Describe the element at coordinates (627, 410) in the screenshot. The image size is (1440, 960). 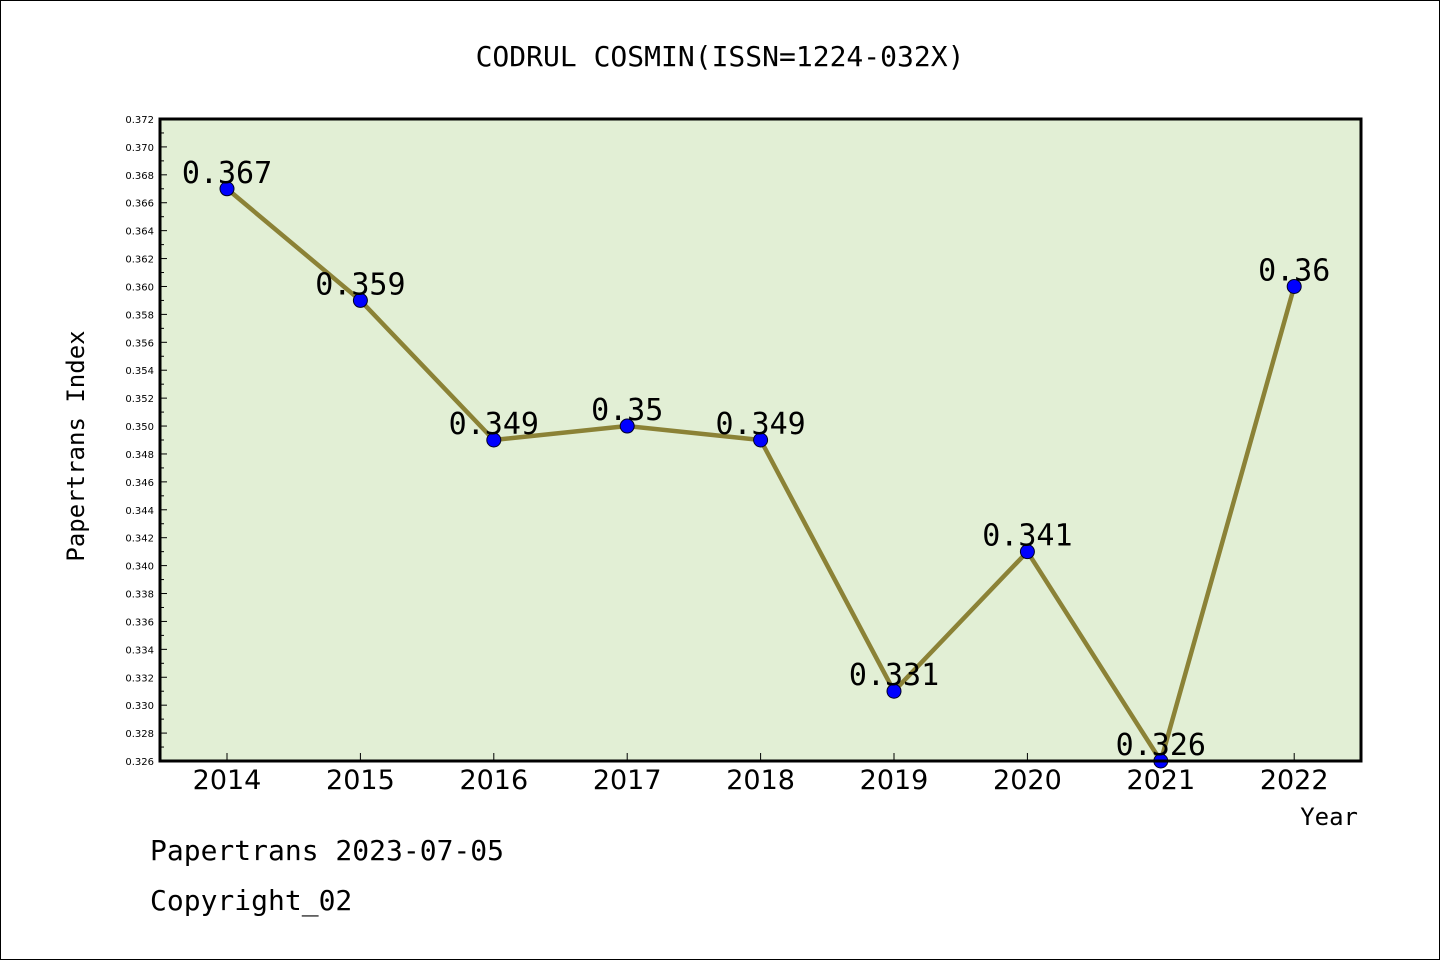
I see `data-label: 0.35` at that location.